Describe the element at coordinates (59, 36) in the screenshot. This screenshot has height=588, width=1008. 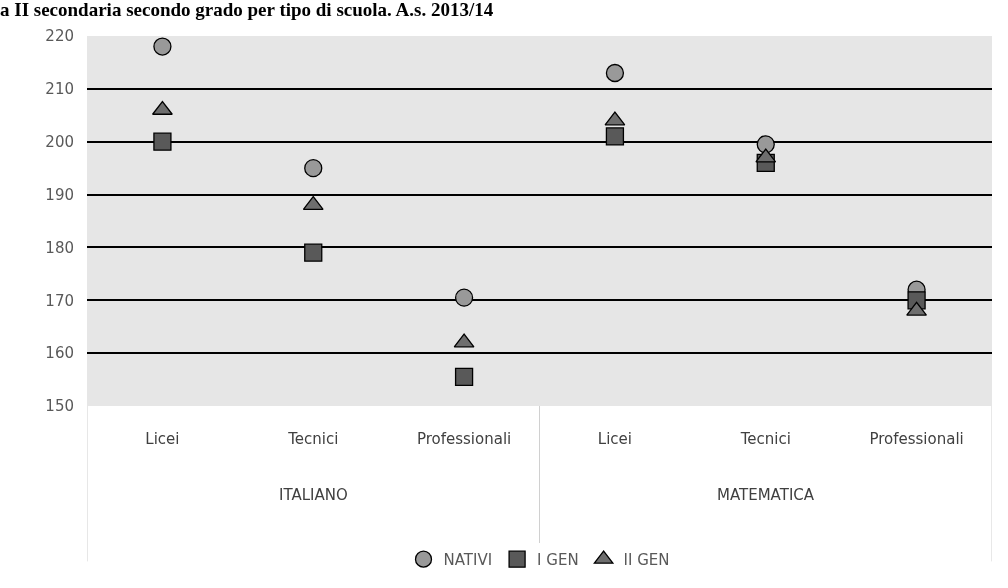
I see `y-tick-label: 220` at that location.